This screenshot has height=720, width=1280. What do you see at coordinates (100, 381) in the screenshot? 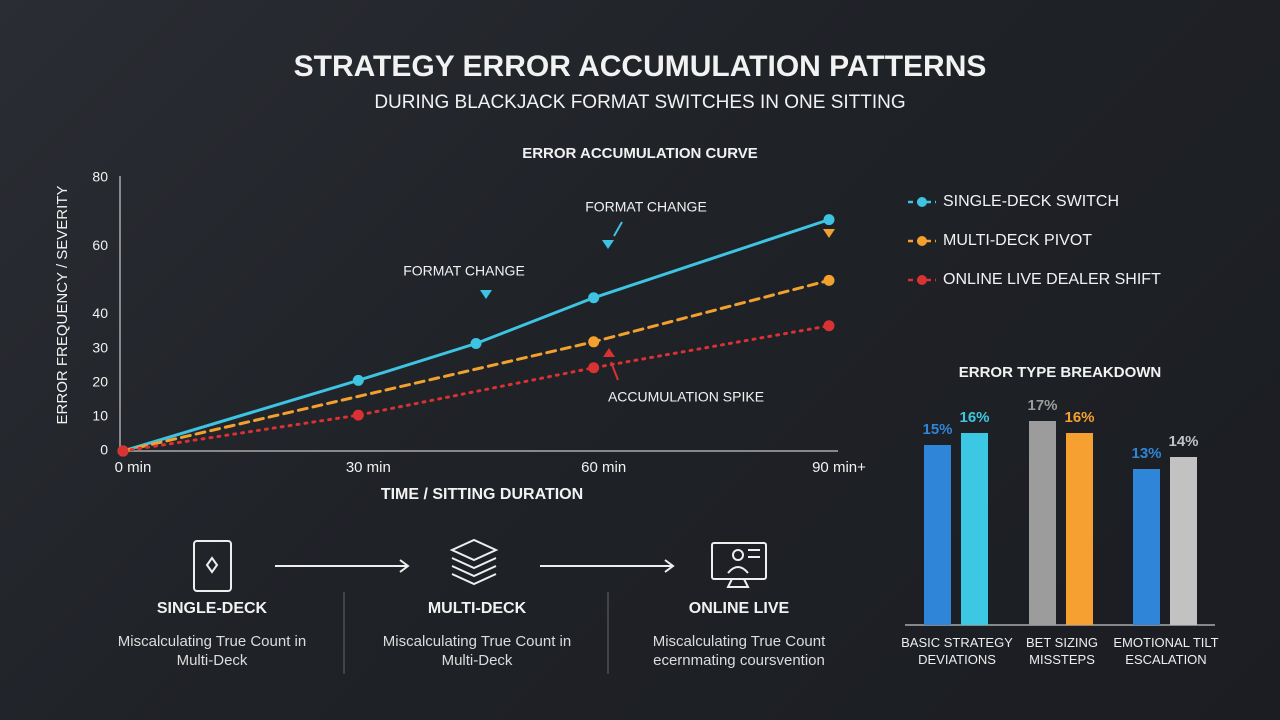
I see `y-tick-label: 20` at bounding box center [100, 381].